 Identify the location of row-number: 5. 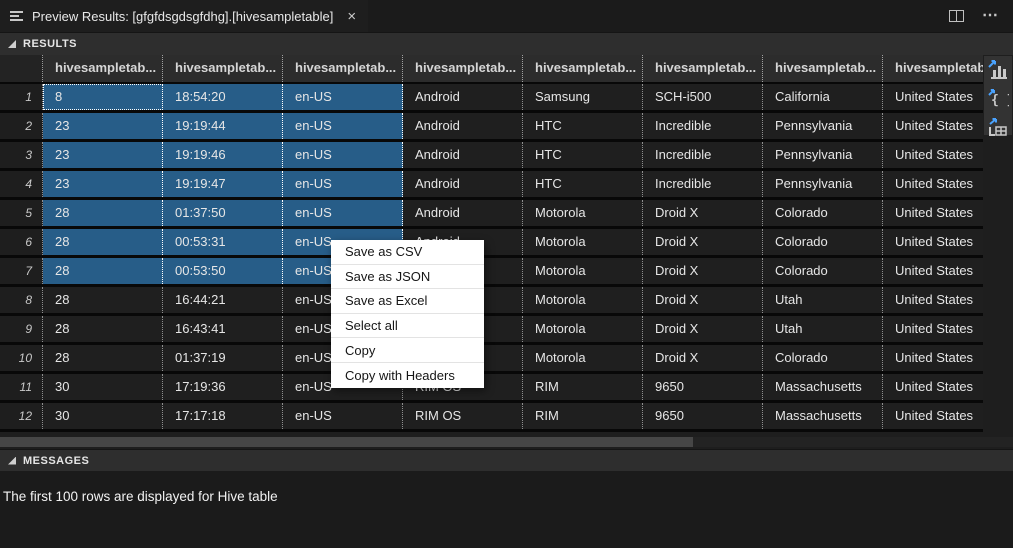
(21, 213).